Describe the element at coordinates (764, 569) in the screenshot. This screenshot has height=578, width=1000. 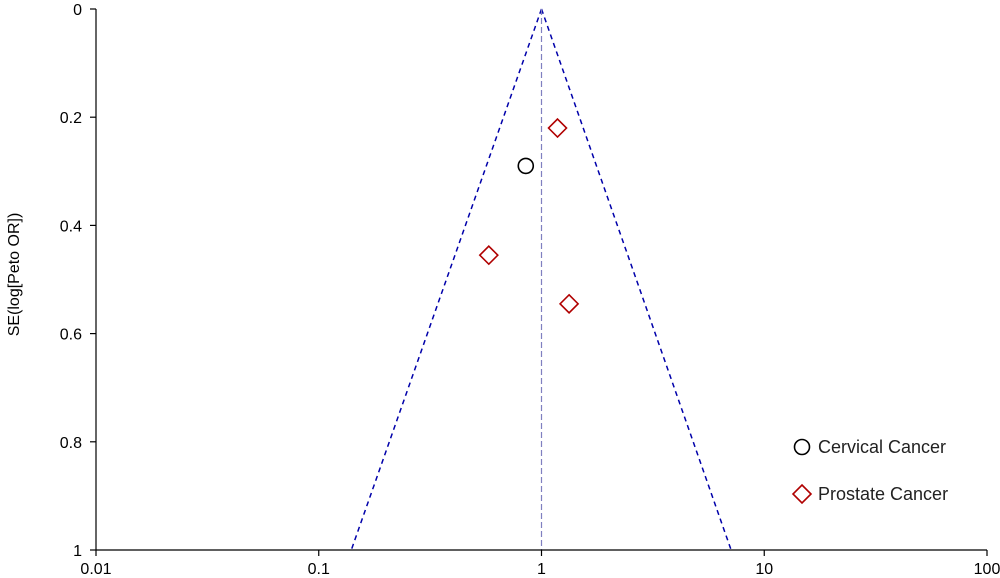
I see `x-tick-label: 10` at that location.